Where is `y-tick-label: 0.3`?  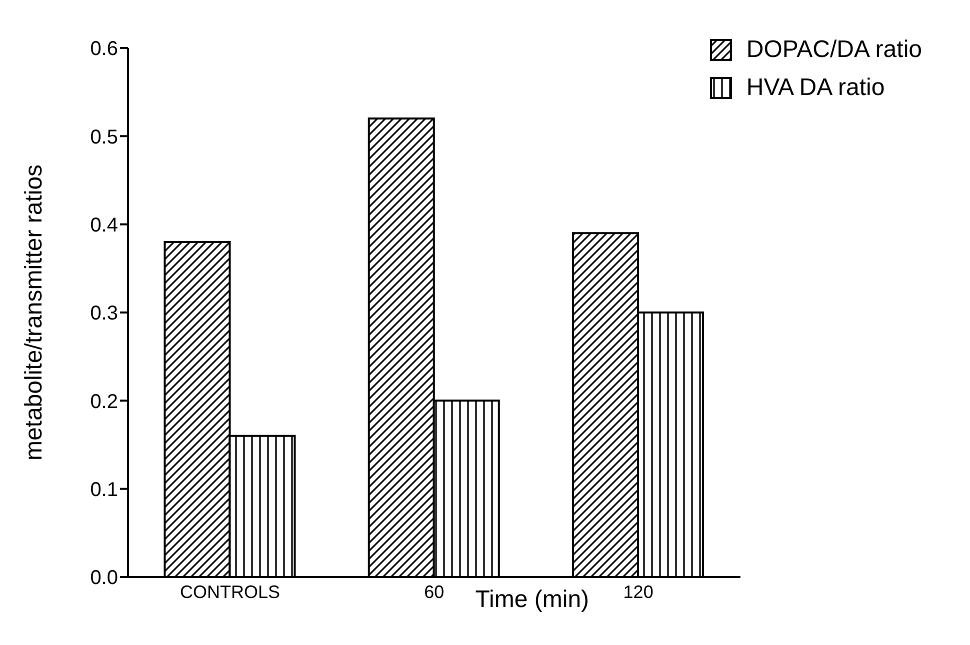
y-tick-label: 0.3 is located at coordinates (104, 313).